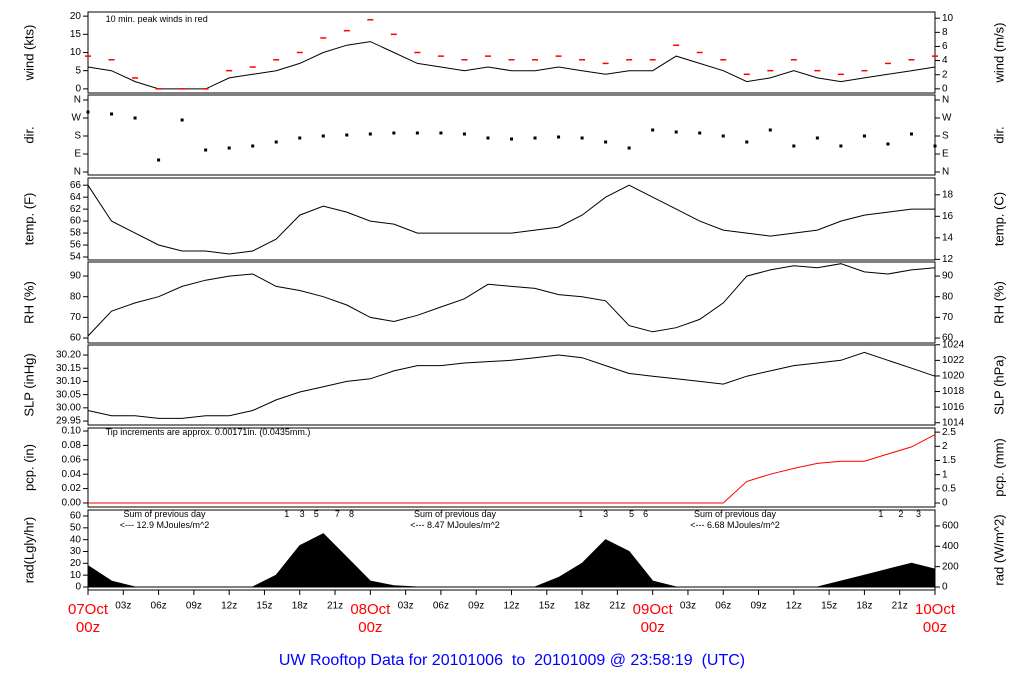 The image size is (1024, 700). Describe the element at coordinates (948, 338) in the screenshot. I see `y2-tick-label: 60` at that location.